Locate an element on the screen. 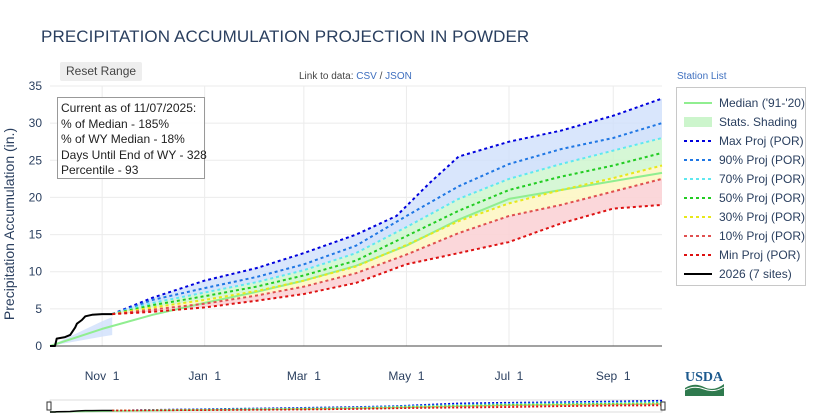 Image resolution: width=816 pixels, height=420 pixels. range-slider-line-min is located at coordinates (387, 408).